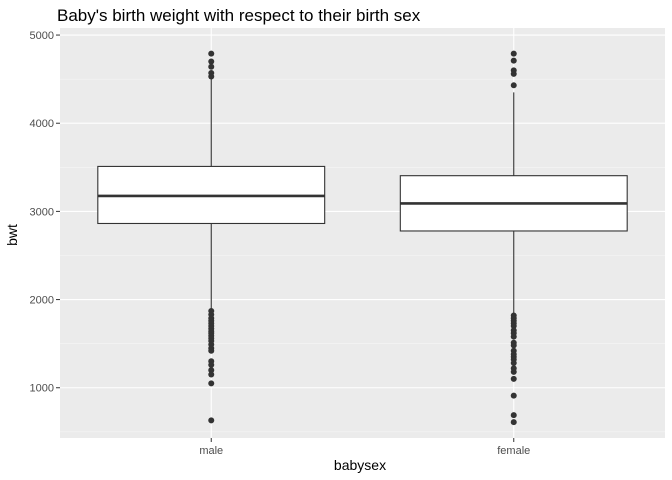 This screenshot has width=672, height=480. What do you see at coordinates (12, 235) in the screenshot?
I see `y-axis-title: bwt` at bounding box center [12, 235].